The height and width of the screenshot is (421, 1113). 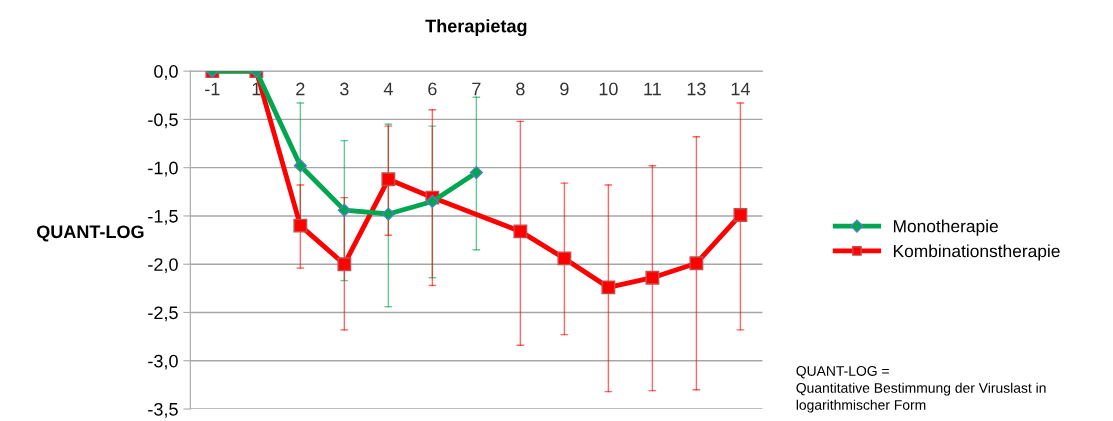 What do you see at coordinates (921, 389) in the screenshot?
I see `text: QUANT-LOG = Quantitative Bestimmung der Viruslast in logarithmischer Form` at bounding box center [921, 389].